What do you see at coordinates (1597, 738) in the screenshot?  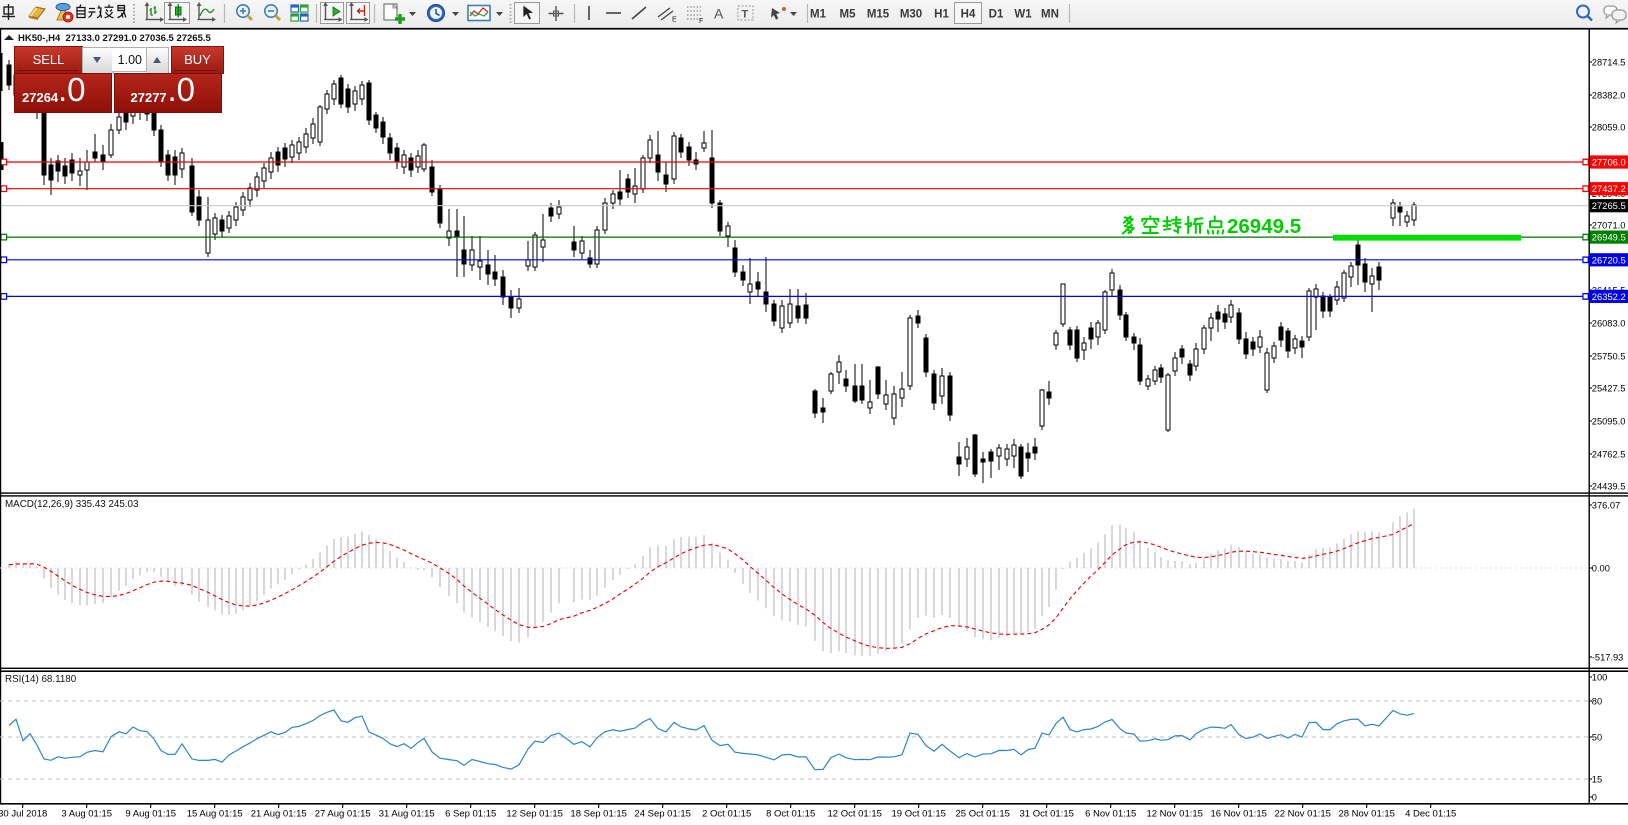 I see `svg-text: 50` at bounding box center [1597, 738].